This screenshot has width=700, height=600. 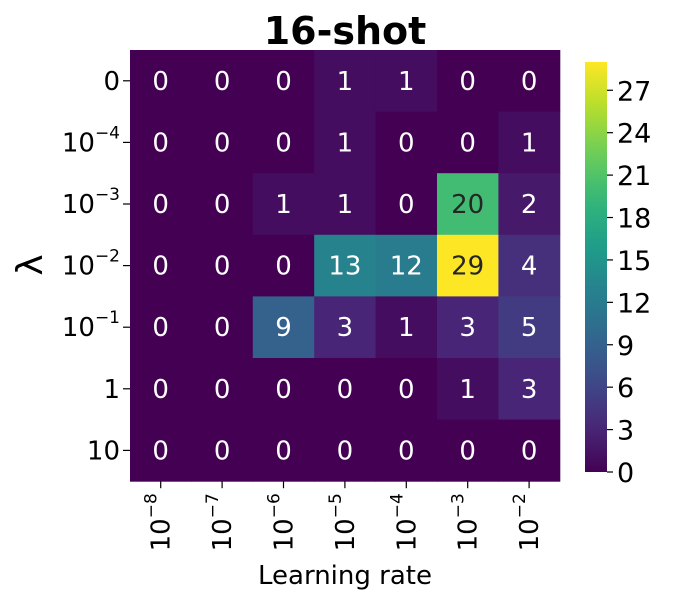 I want to click on cell-value-label: 13, so click(x=344, y=267).